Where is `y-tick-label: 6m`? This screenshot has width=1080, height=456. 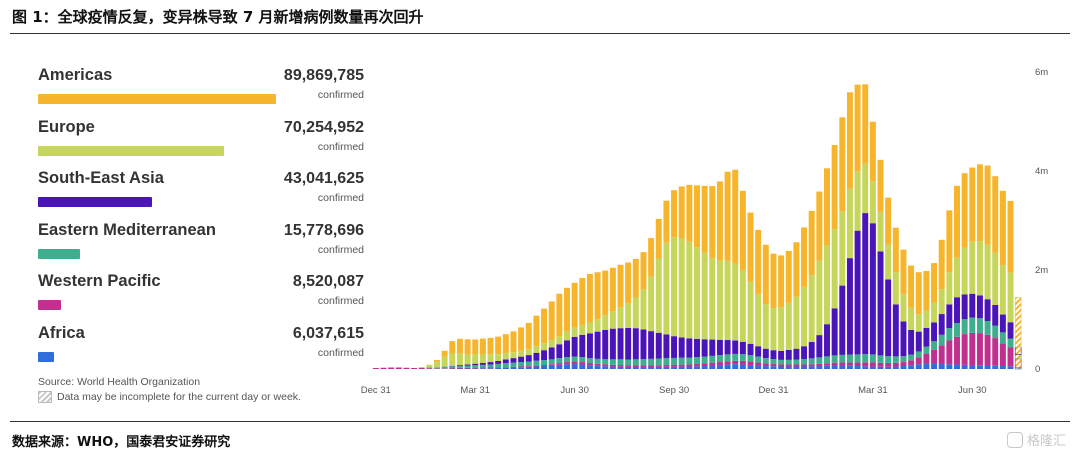
y-tick-label: 6m is located at coordinates (1041, 72).